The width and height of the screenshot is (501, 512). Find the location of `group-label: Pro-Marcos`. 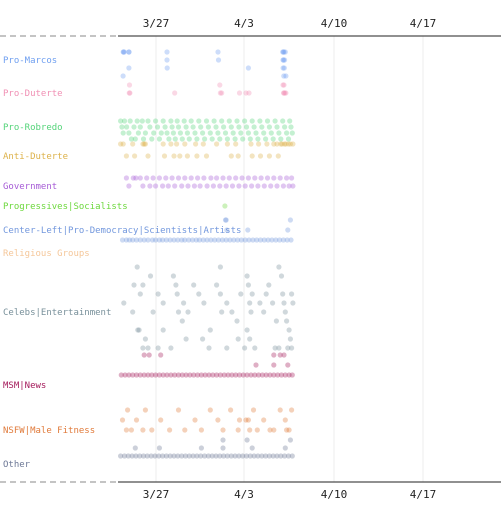

group-label: Pro-Marcos is located at coordinates (30, 61).